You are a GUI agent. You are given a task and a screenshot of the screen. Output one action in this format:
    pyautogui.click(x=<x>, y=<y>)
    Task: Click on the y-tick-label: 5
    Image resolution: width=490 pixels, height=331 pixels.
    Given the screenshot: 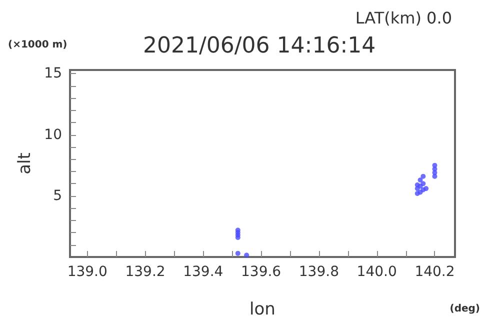 What is the action you would take?
    pyautogui.click(x=57, y=196)
    